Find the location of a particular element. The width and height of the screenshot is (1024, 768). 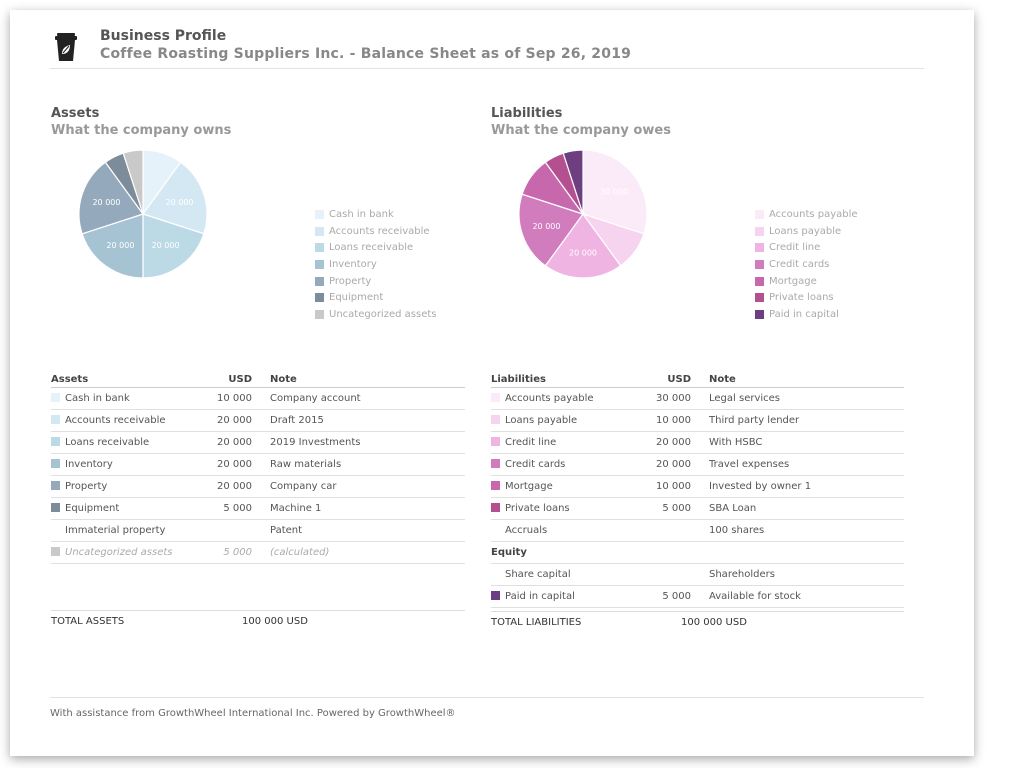

assets-row-note: Patent is located at coordinates (367, 530).